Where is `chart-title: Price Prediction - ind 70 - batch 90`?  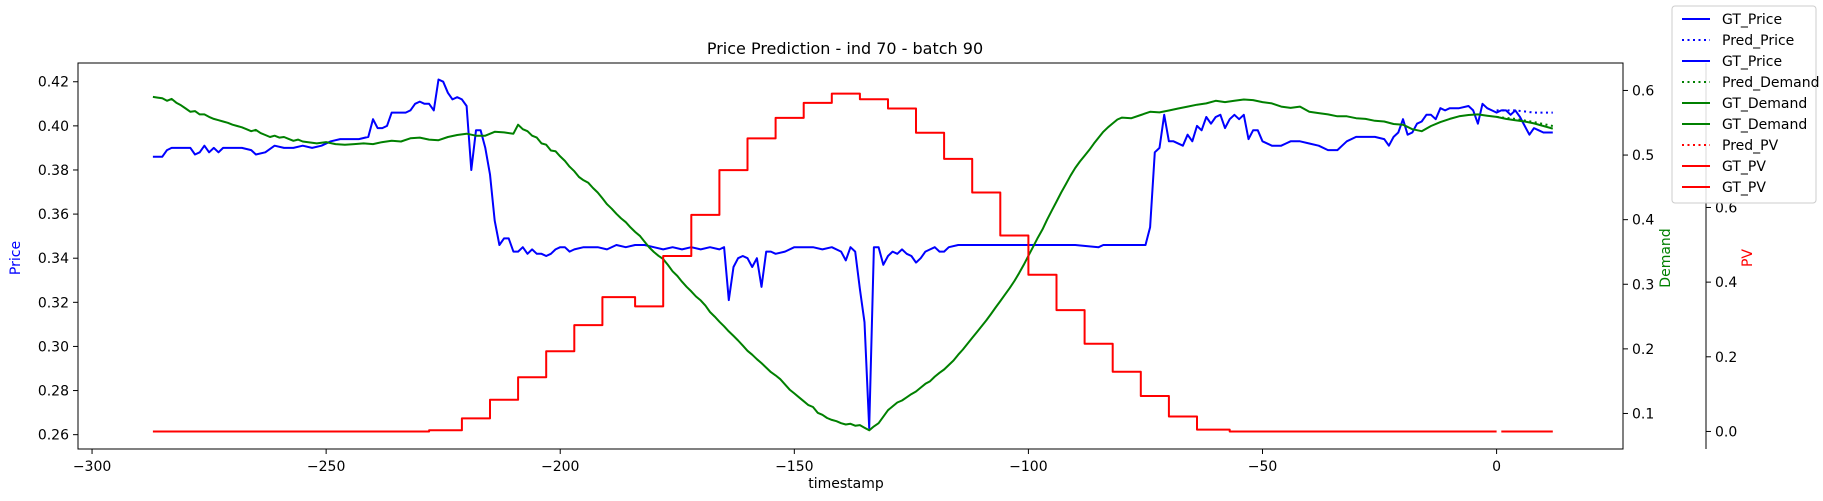
chart-title: Price Prediction - ind 70 - batch 90 is located at coordinates (845, 48).